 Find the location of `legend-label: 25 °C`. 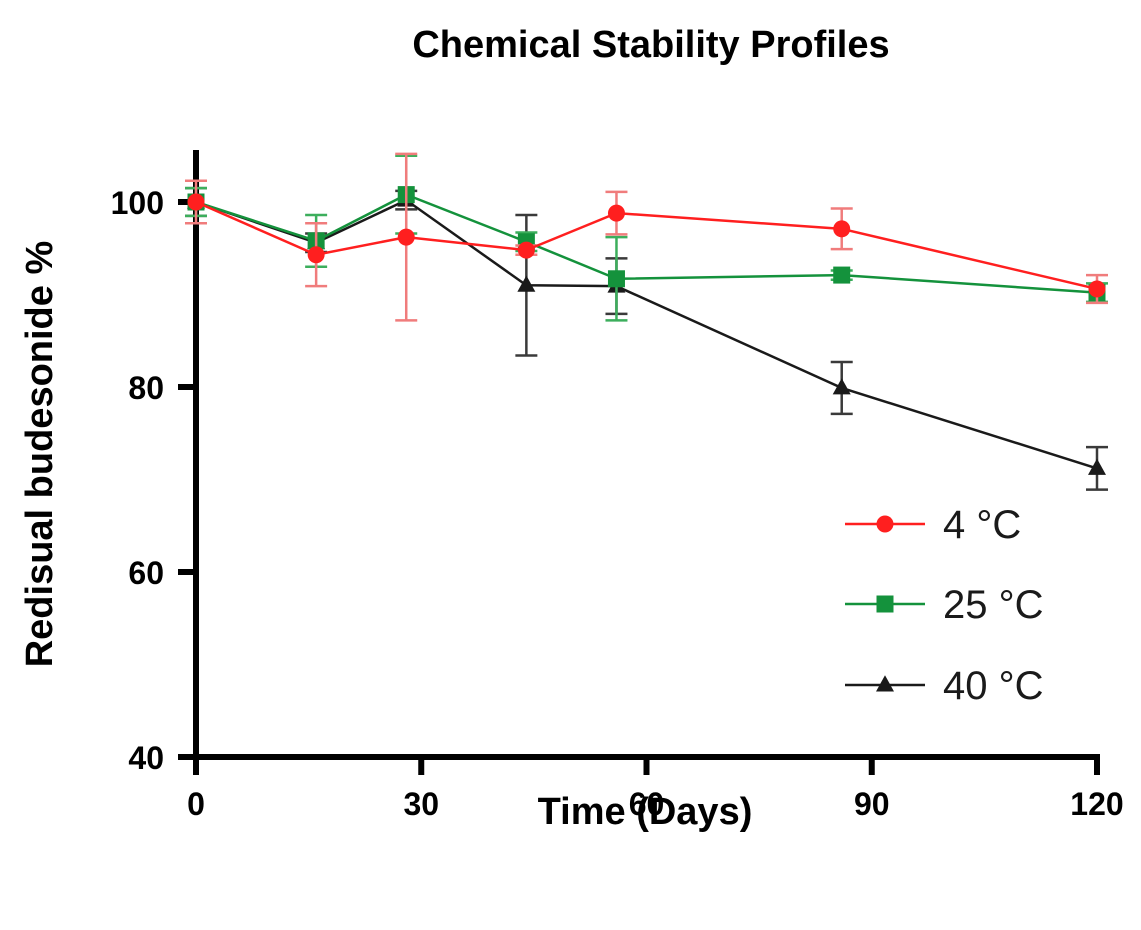

legend-label: 25 °C is located at coordinates (993, 605).